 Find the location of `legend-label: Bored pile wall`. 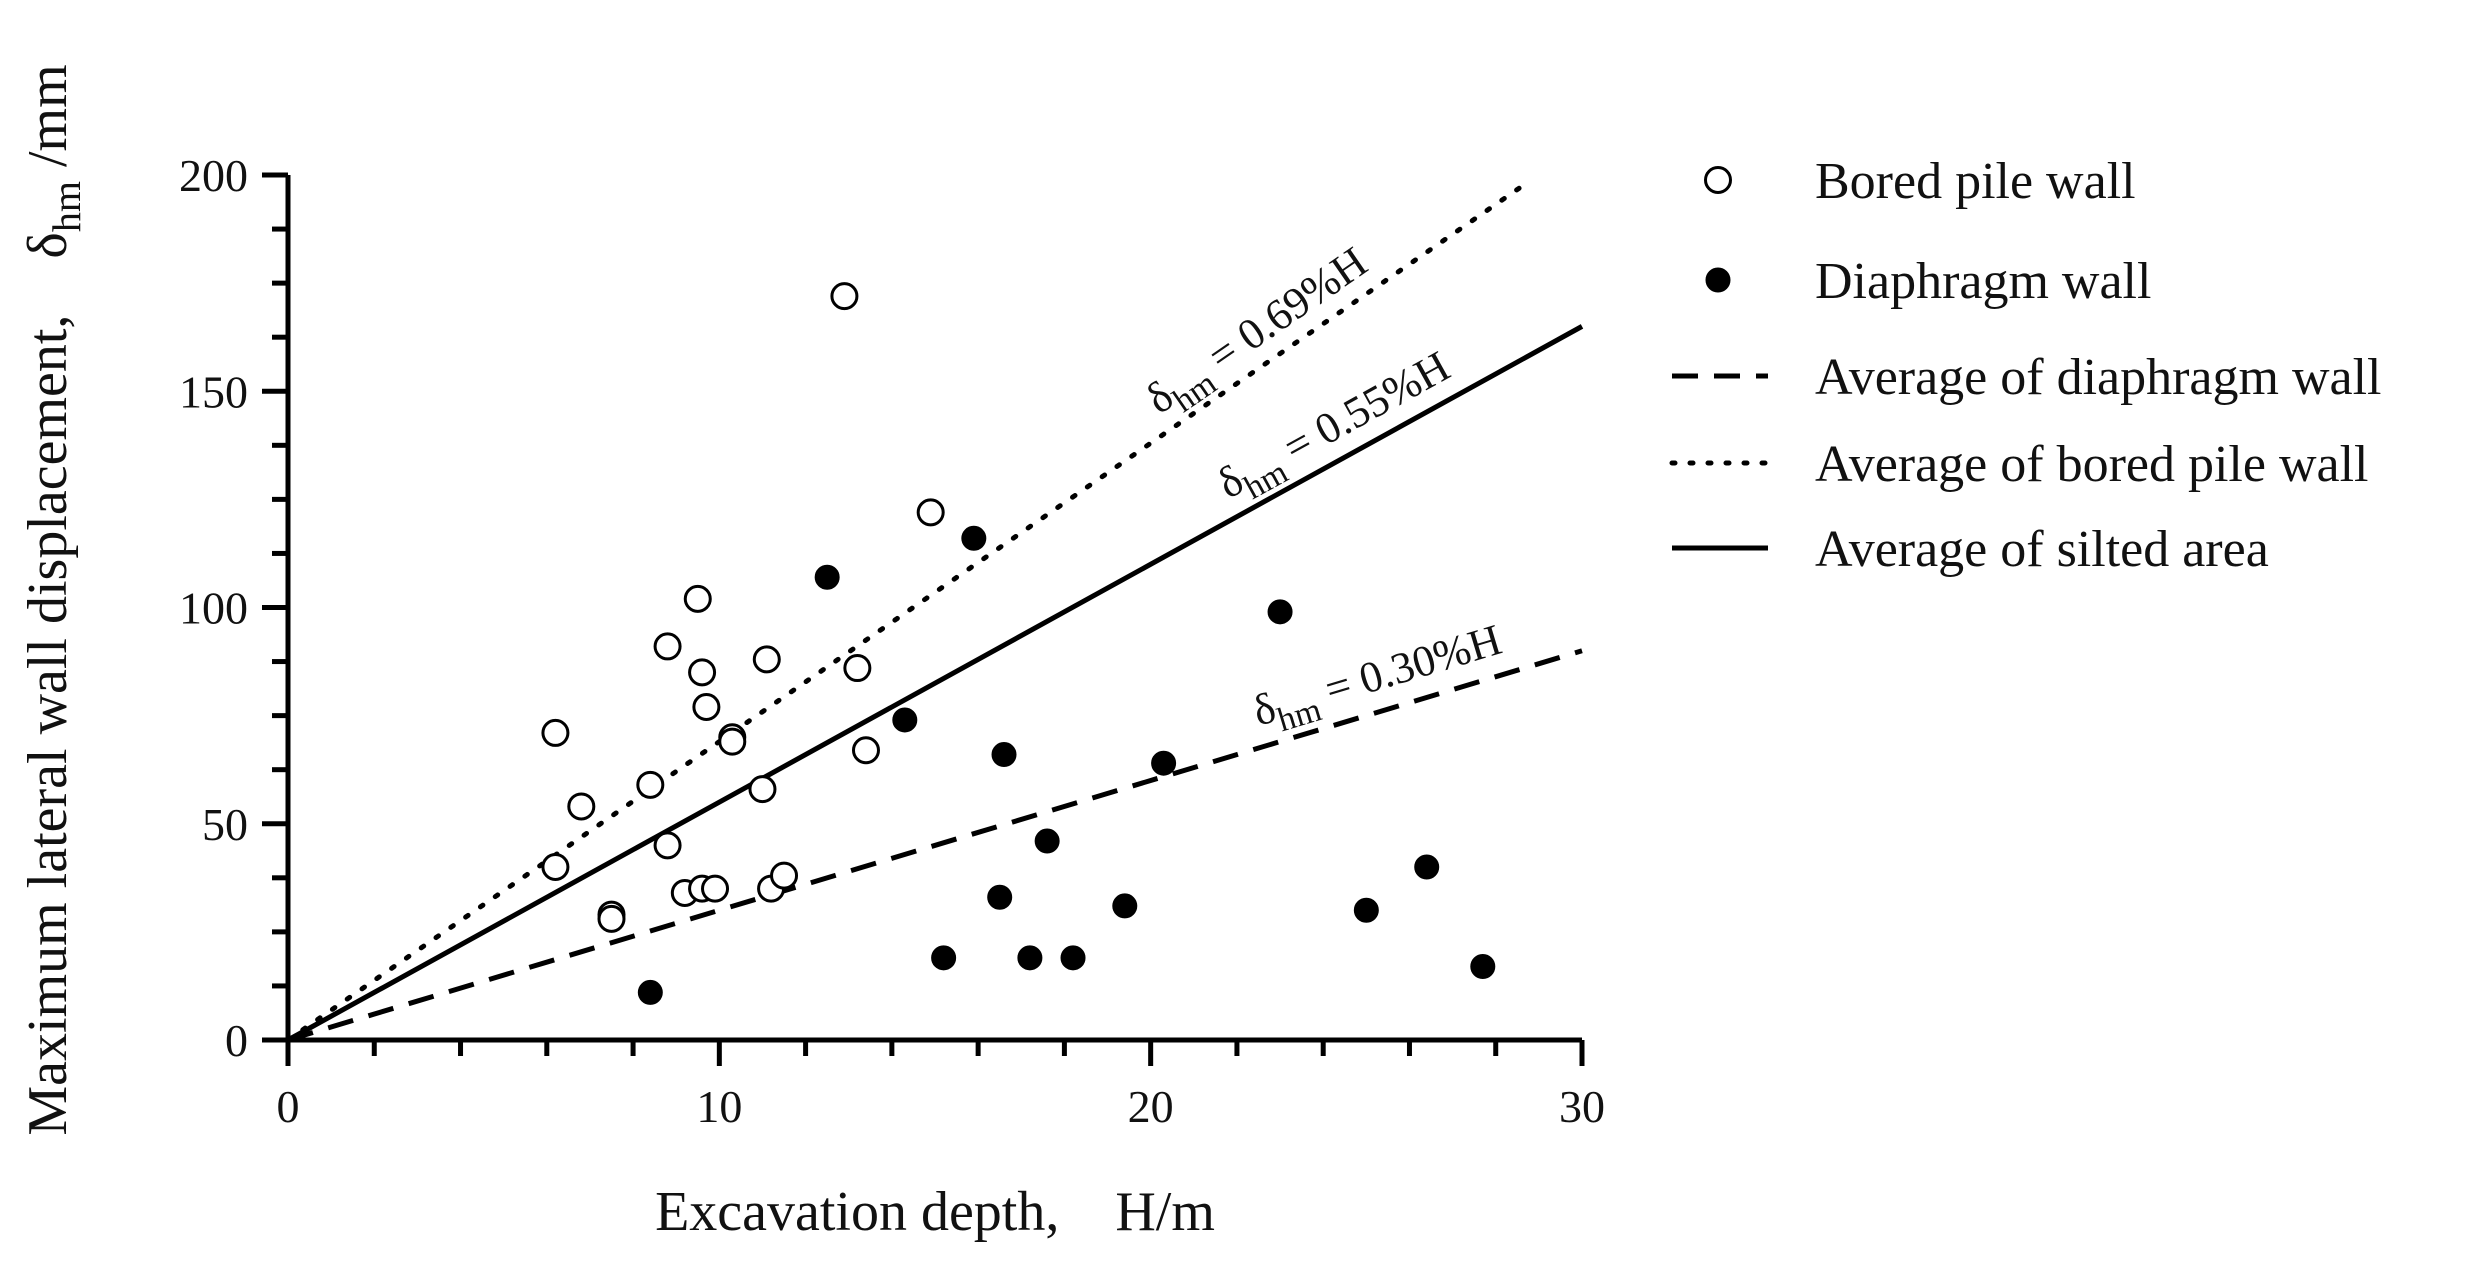

legend-label: Bored pile wall is located at coordinates (1975, 181).